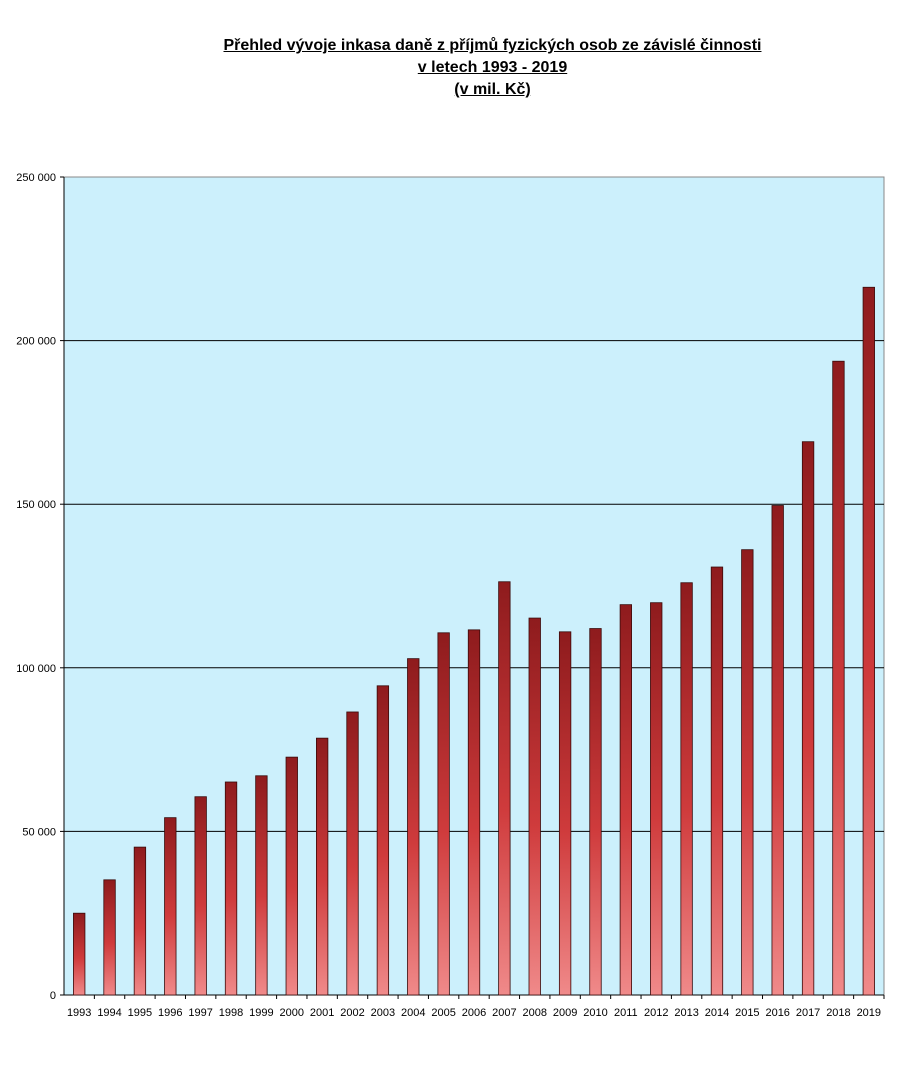 This screenshot has width=915, height=1069. I want to click on x-tick-label: 2015, so click(747, 1013).